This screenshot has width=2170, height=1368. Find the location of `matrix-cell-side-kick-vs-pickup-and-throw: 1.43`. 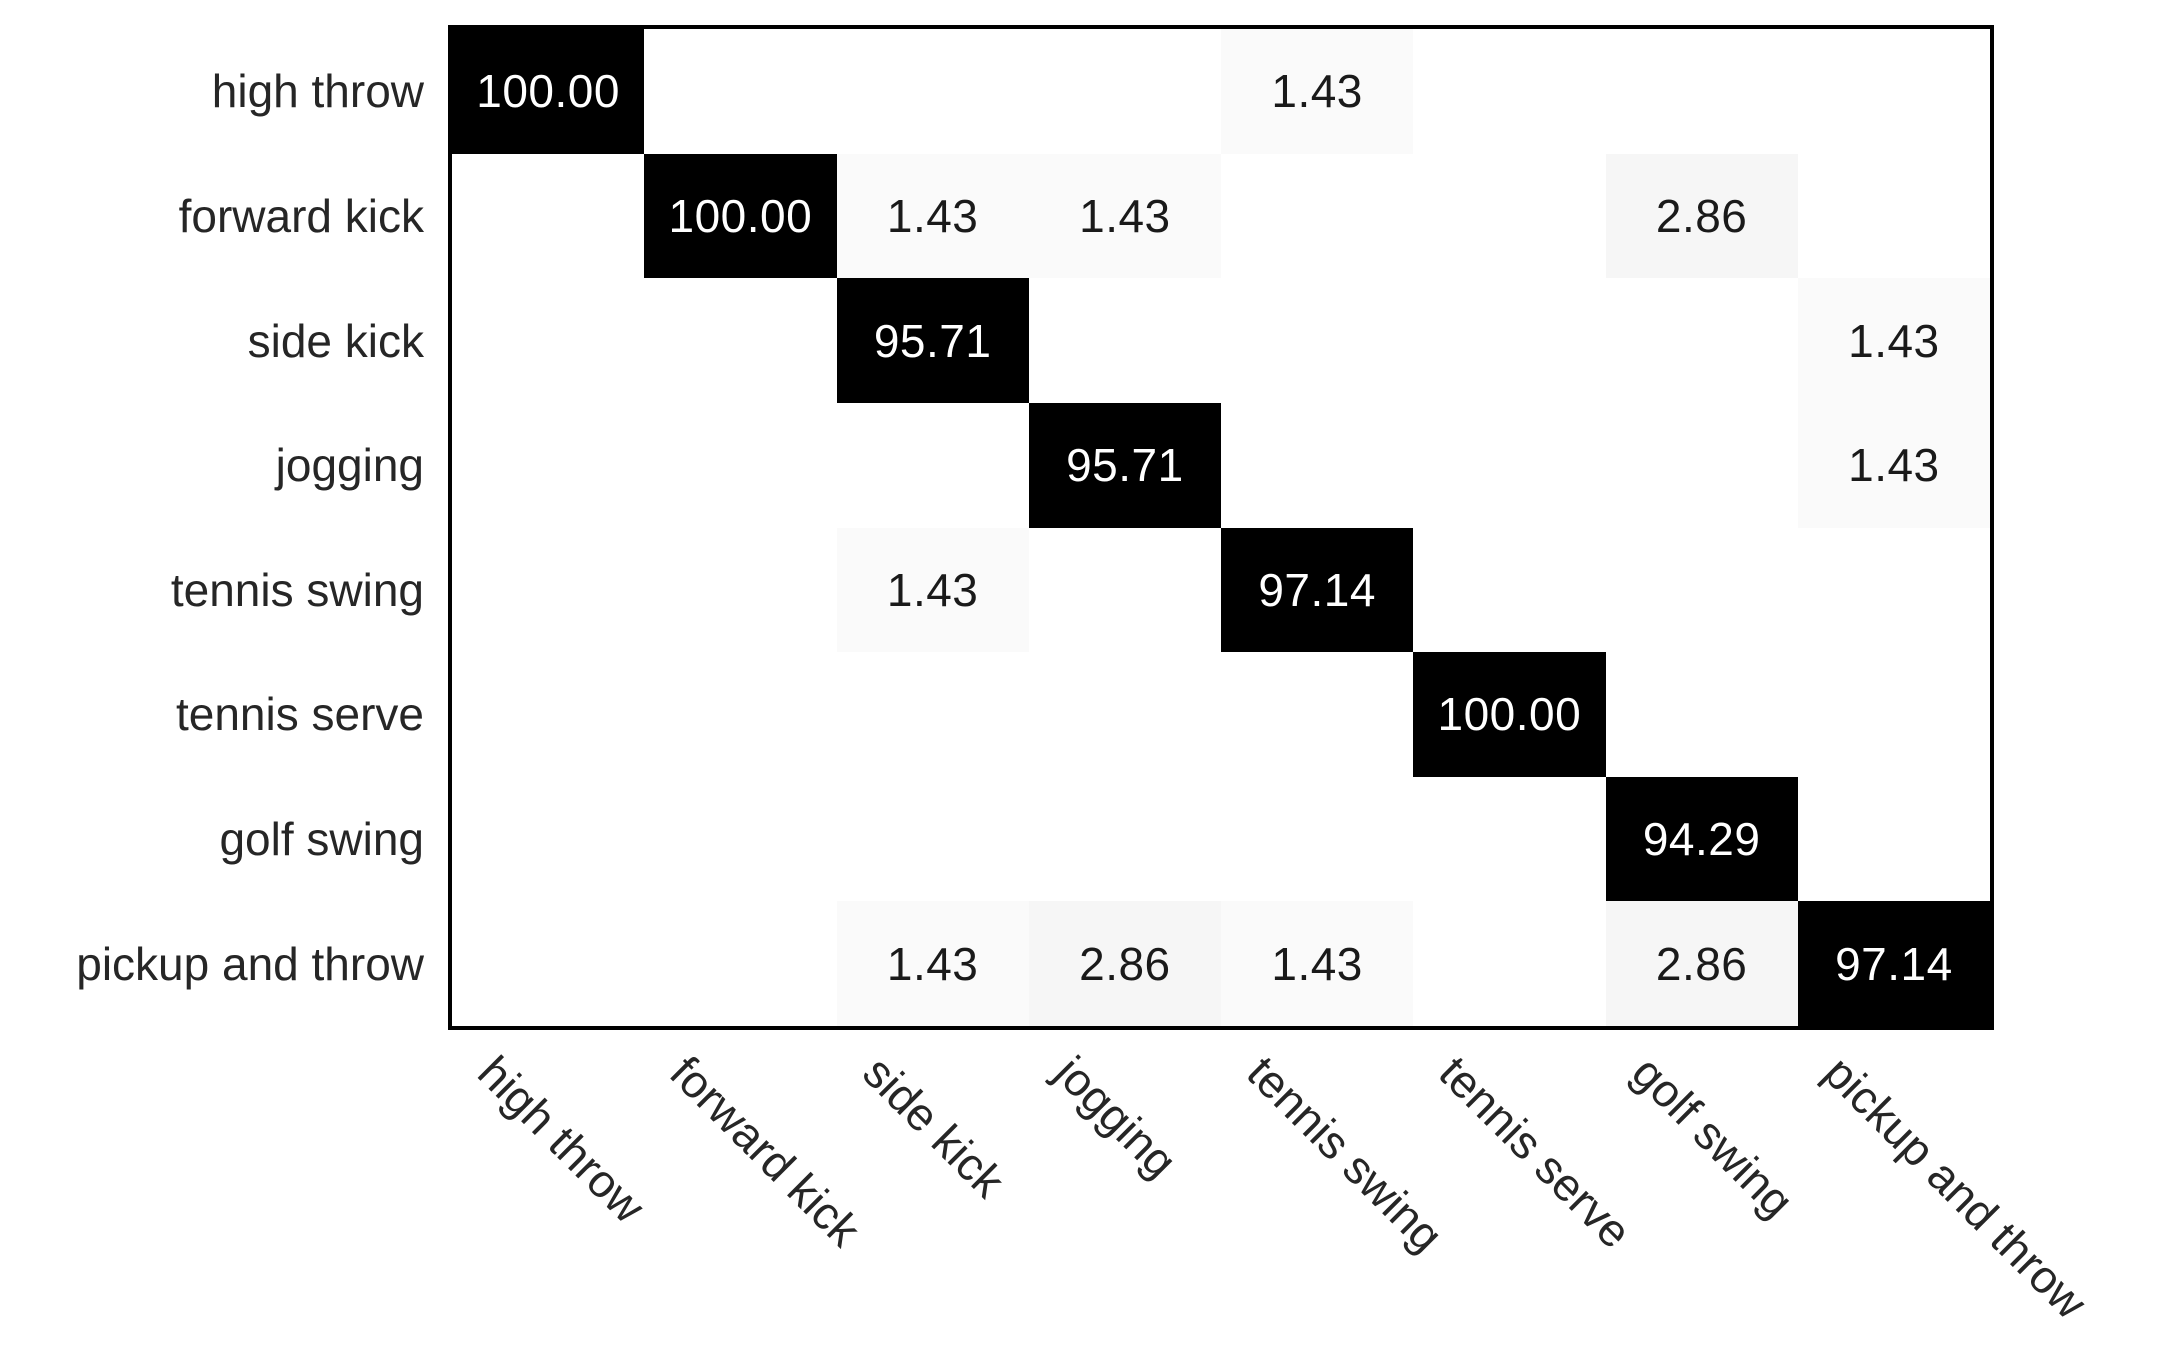

matrix-cell-side-kick-vs-pickup-and-throw: 1.43 is located at coordinates (1893, 340).